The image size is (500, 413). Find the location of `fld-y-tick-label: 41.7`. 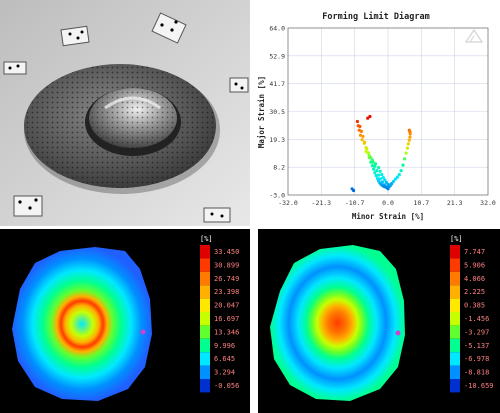

fld-y-tick-label: 41.7 is located at coordinates (277, 84).